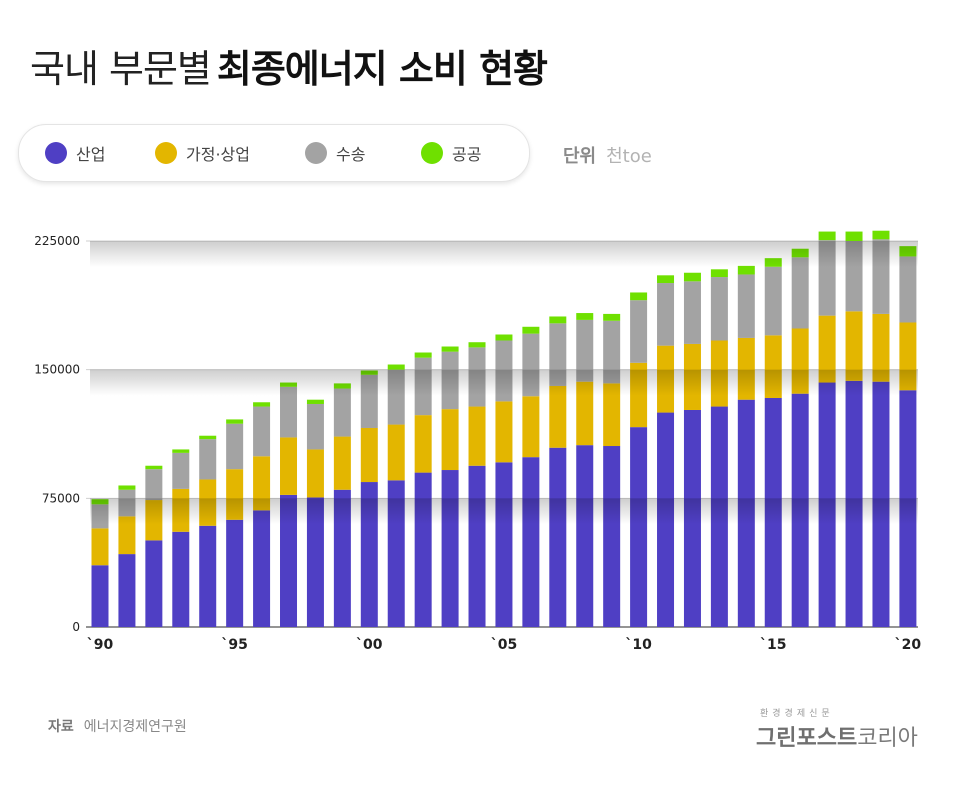 This screenshot has height=787, width=960. Describe the element at coordinates (262, 404) in the screenshot. I see `bar-공공-1996` at that location.